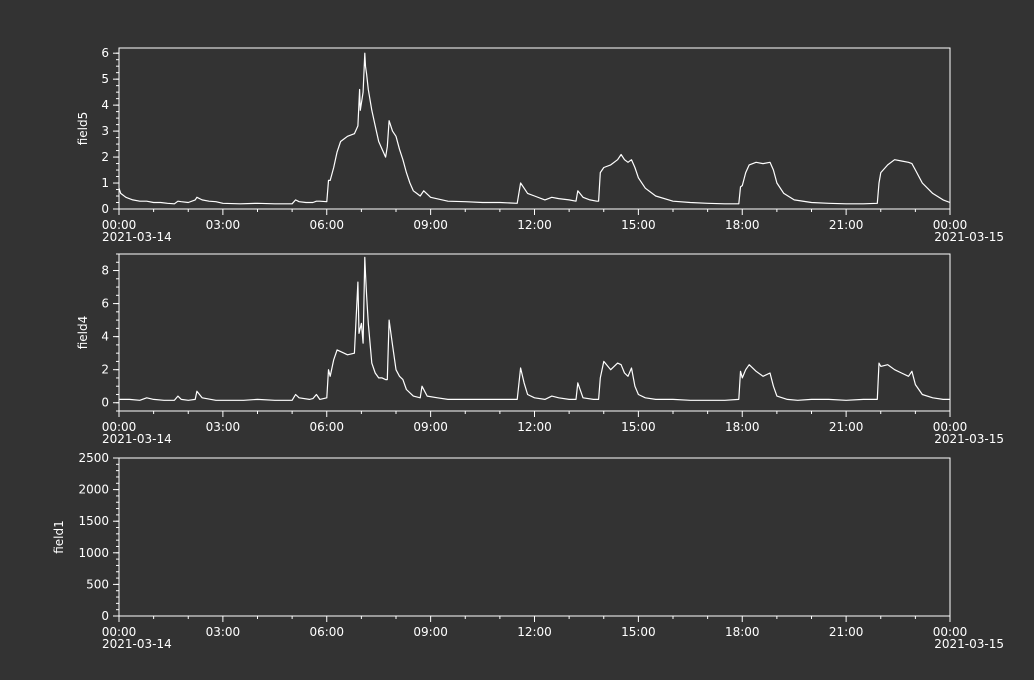 This screenshot has height=680, width=1034. What do you see at coordinates (105, 157) in the screenshot?
I see `panel-1-ytick-label: 2` at bounding box center [105, 157].